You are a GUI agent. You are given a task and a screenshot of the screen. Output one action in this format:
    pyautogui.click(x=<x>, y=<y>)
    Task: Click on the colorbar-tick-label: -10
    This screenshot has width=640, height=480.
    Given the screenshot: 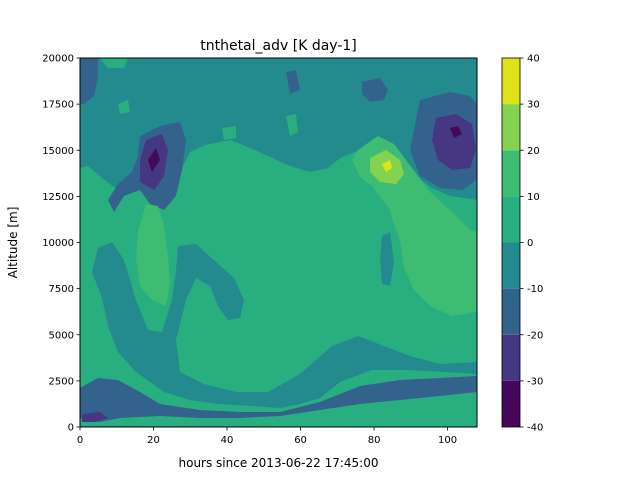 What is the action you would take?
    pyautogui.click(x=535, y=289)
    